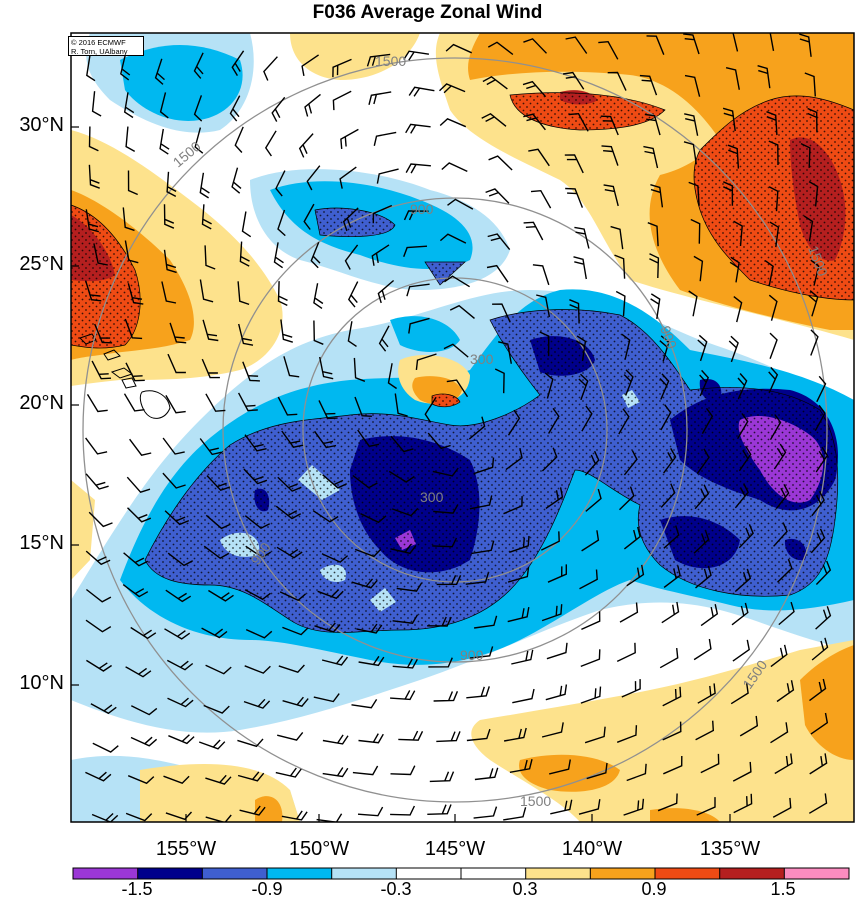 This screenshot has width=855, height=900. What do you see at coordinates (482, 359) in the screenshot?
I see `contour-label: 300` at bounding box center [482, 359].